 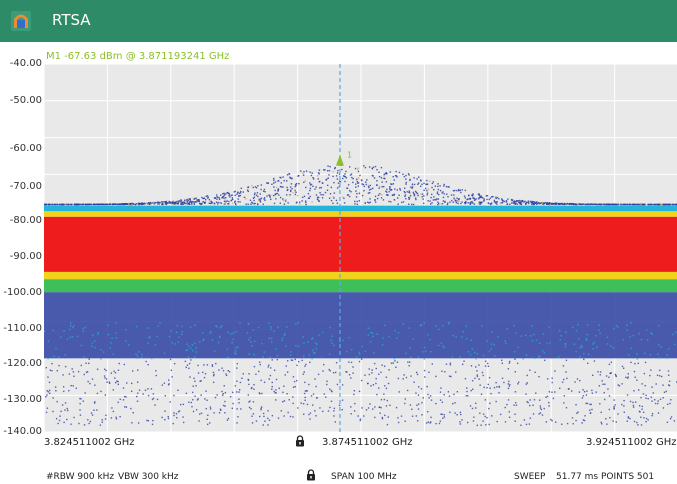 I want to click on span-lock-icon, so click(x=311, y=475).